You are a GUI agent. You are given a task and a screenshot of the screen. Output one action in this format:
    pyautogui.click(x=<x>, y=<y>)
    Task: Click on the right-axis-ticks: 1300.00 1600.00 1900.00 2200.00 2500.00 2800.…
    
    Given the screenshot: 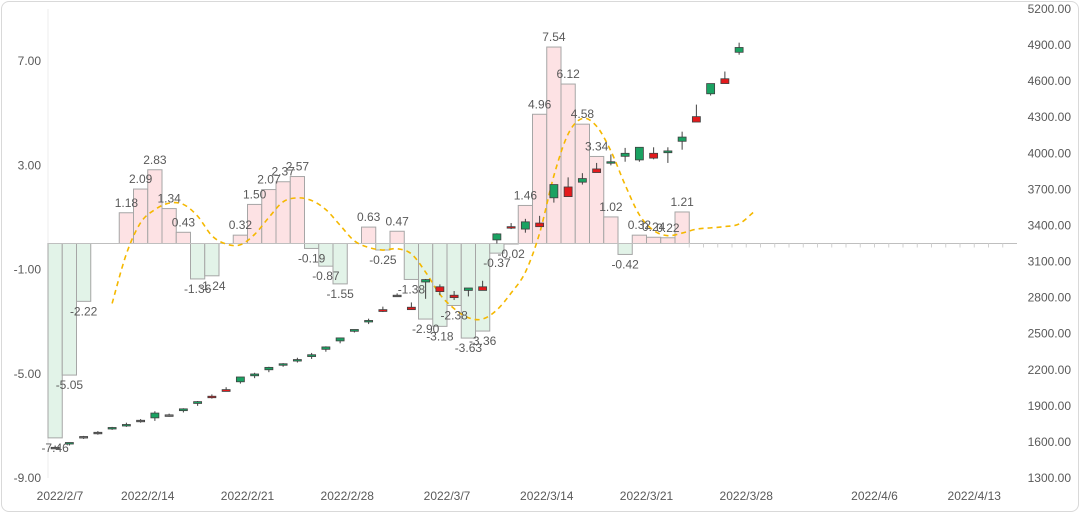 What is the action you would take?
    pyautogui.click(x=1050, y=243)
    